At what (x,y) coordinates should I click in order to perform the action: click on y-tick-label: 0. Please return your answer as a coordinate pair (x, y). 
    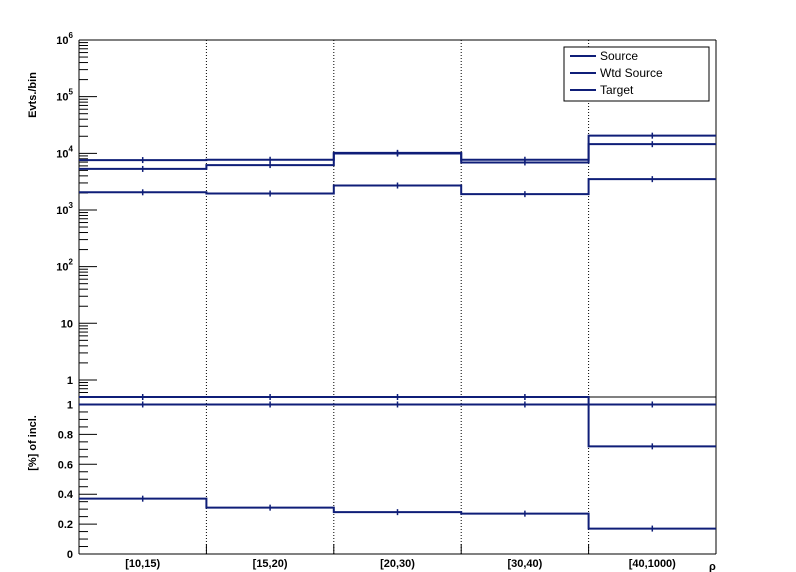
    Looking at the image, I should click on (70, 555).